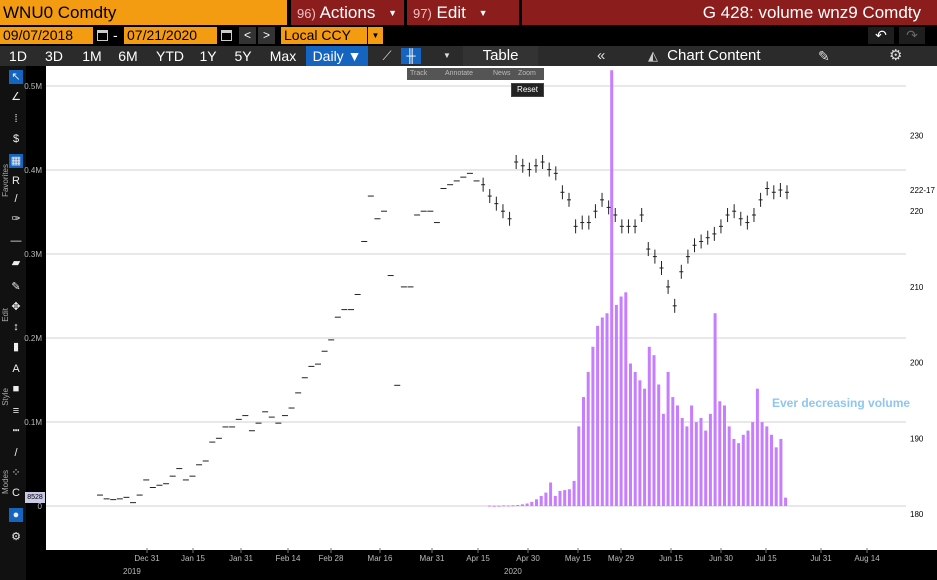 The width and height of the screenshot is (937, 580). What do you see at coordinates (16, 139) in the screenshot?
I see `dollar-icon: $` at bounding box center [16, 139].